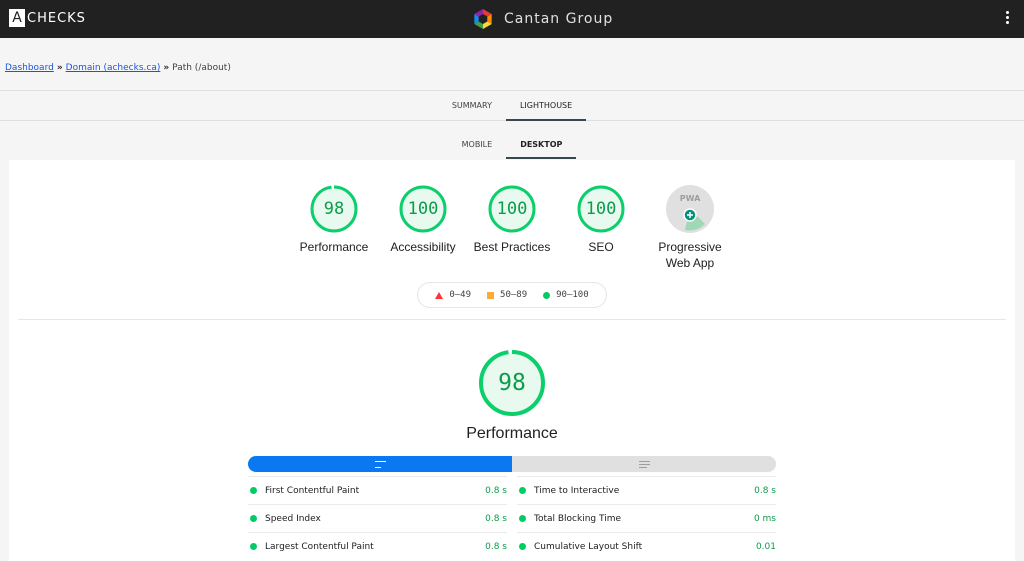 Image resolution: width=1024 pixels, height=561 pixels. Describe the element at coordinates (512, 219) in the screenshot. I see `gauge-best-practices: 100 Best Practices` at that location.